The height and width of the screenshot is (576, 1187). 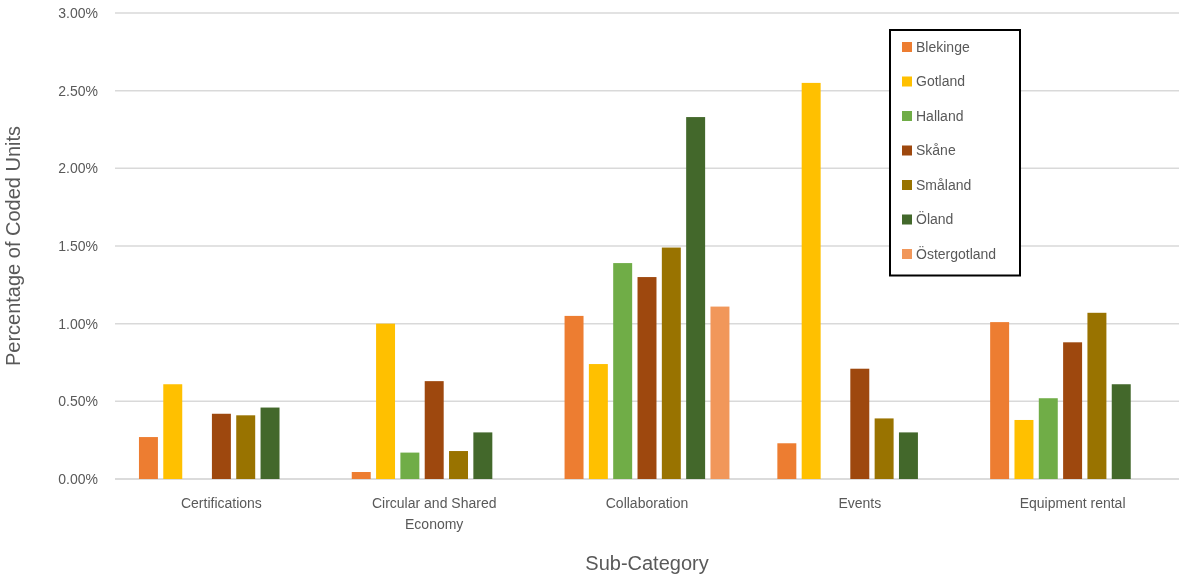 I want to click on y-tick-label: 1.50%, so click(x=78, y=245).